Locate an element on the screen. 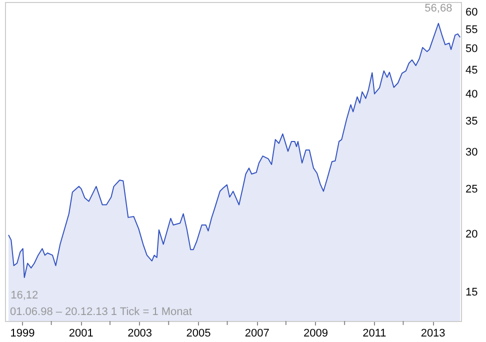 The height and width of the screenshot is (342, 486). x-tick-label: 1999 is located at coordinates (22, 334).